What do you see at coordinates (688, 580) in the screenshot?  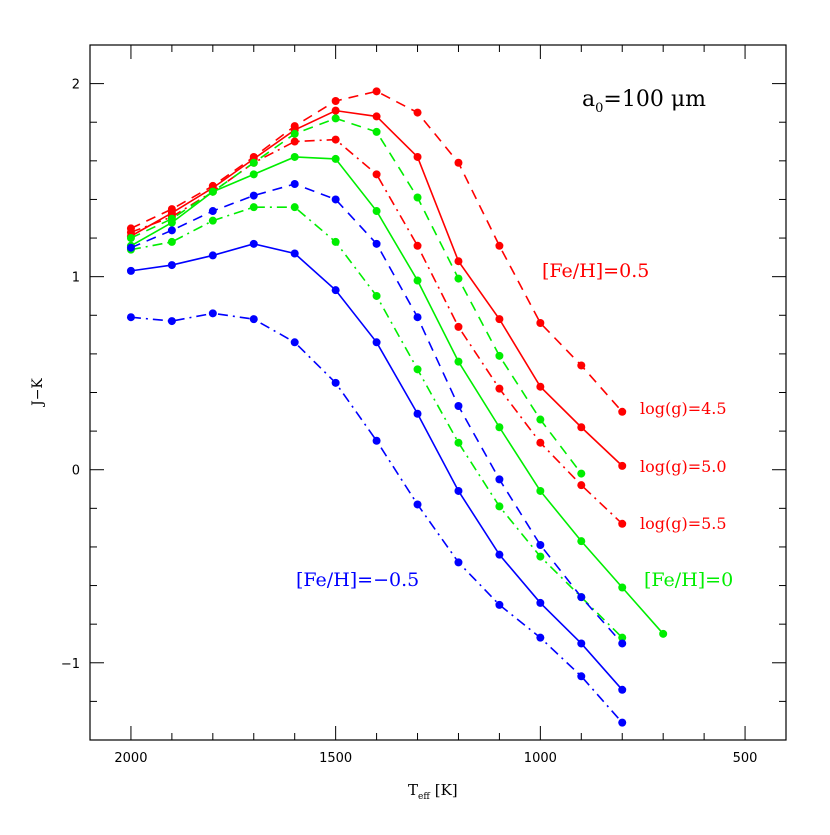 I see `feh-zero-label: [Fe/H]=0` at bounding box center [688, 580].